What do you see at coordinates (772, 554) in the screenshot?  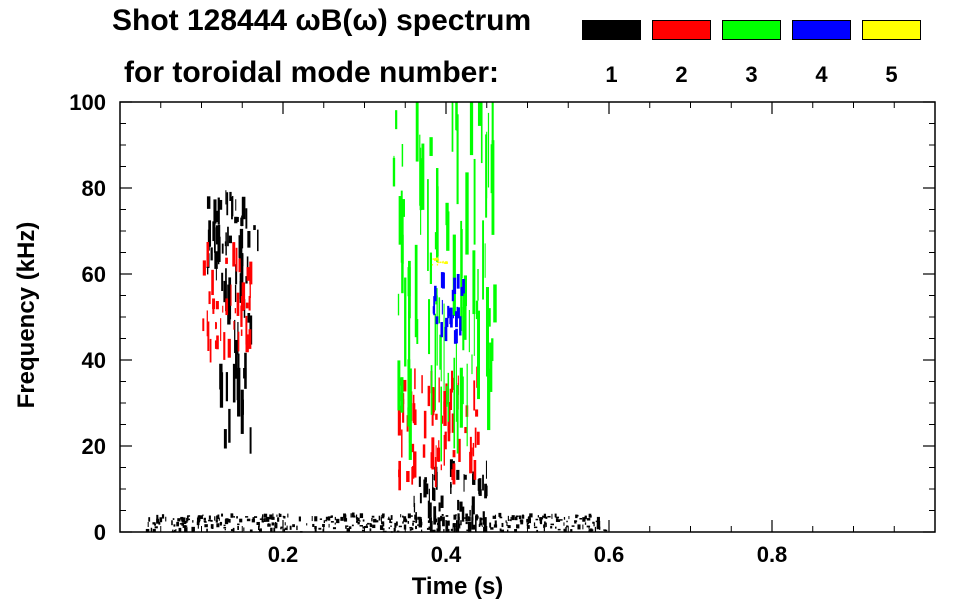 I see `x-tick-label: 0.8` at bounding box center [772, 554].